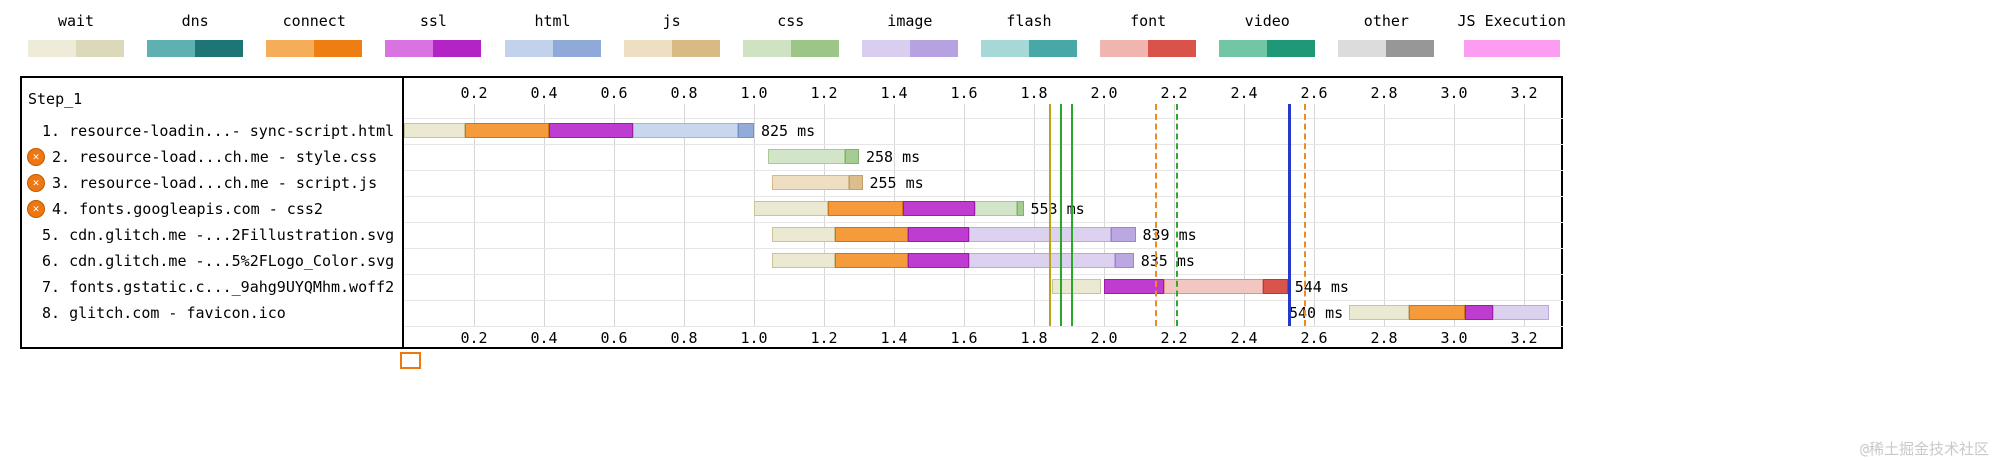  Describe the element at coordinates (893, 157) in the screenshot. I see `duration-label: 258 ms` at that location.